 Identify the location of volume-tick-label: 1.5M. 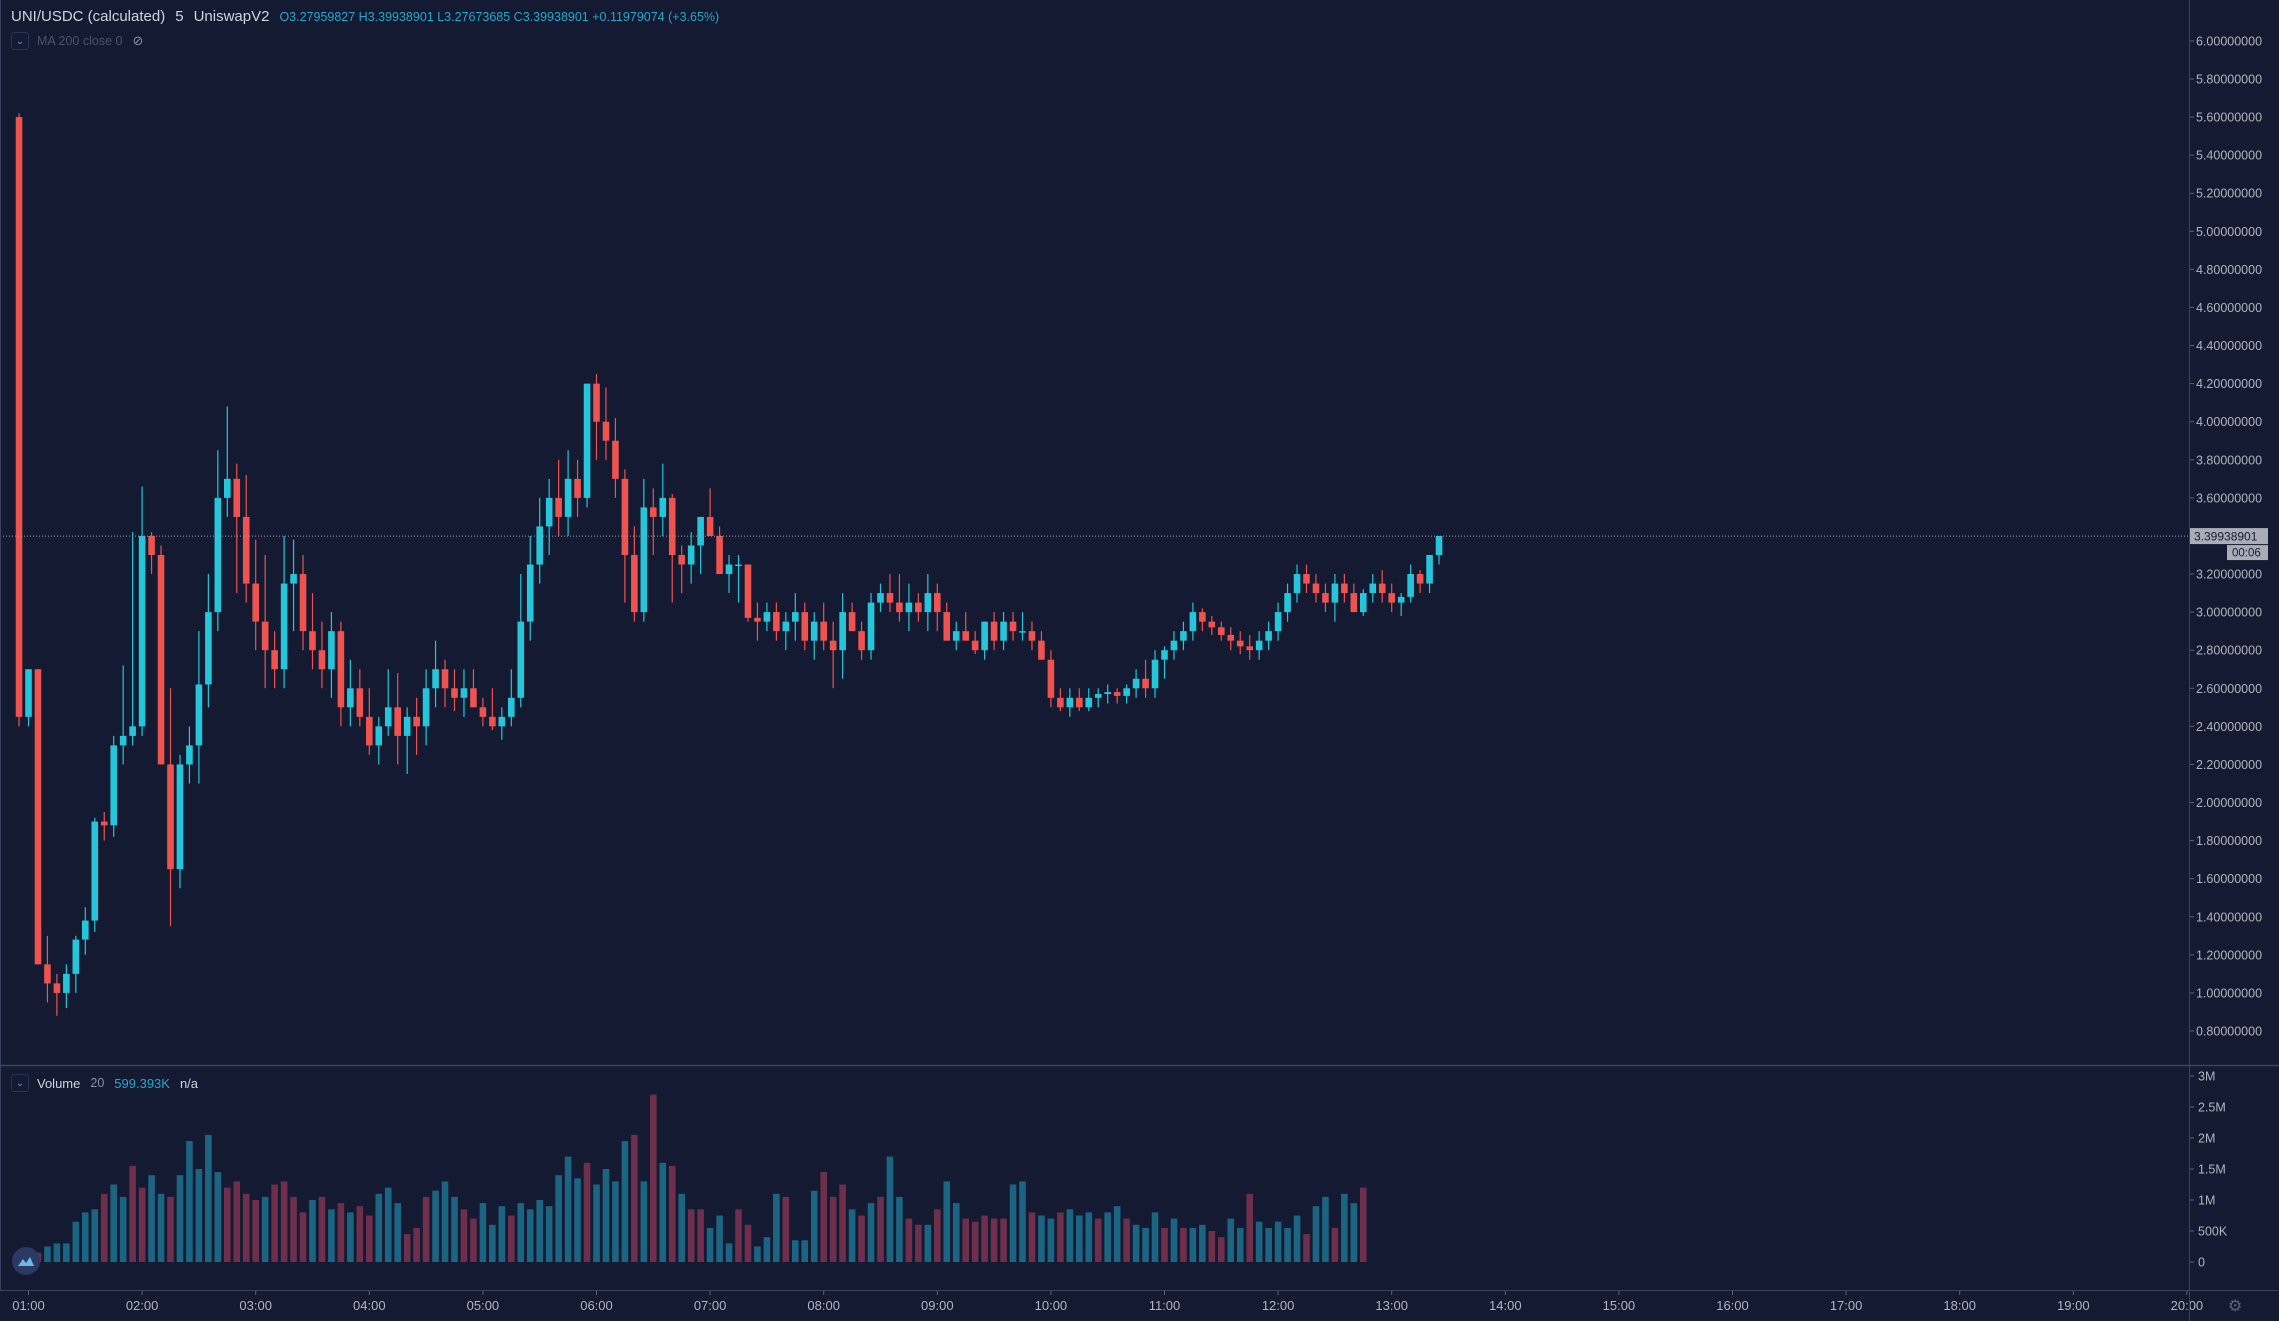
(2212, 1170).